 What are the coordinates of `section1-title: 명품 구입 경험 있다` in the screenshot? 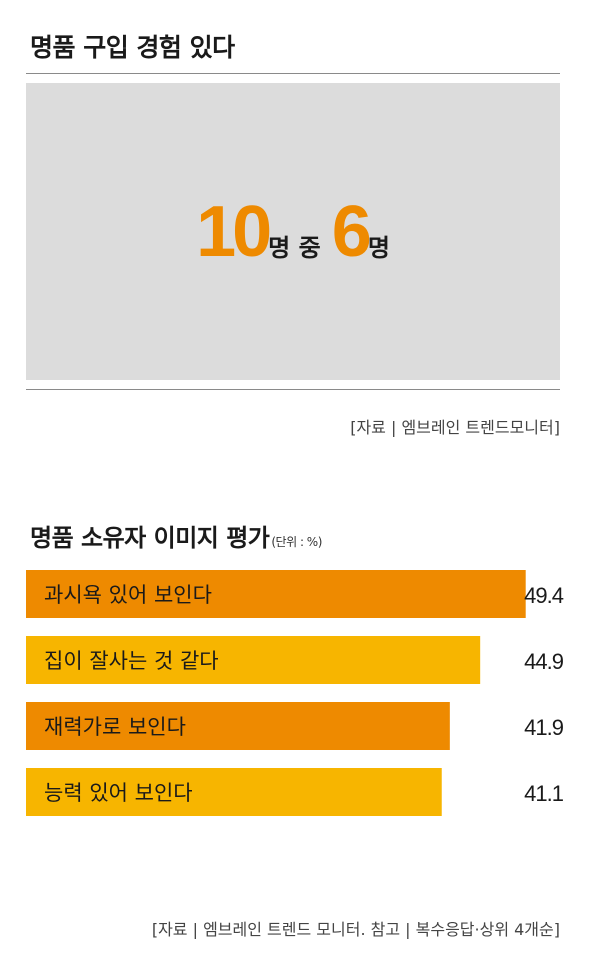 It's located at (132, 47).